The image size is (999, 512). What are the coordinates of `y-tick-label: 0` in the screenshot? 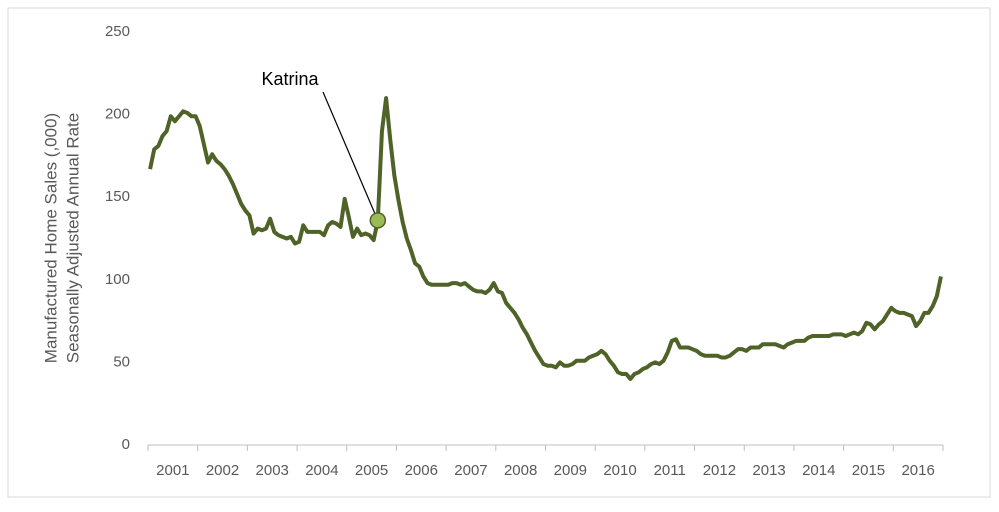 It's located at (126, 444).